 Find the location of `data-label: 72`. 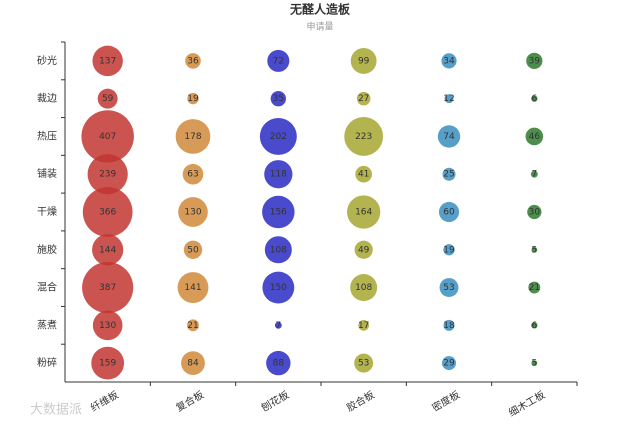

data-label: 72 is located at coordinates (278, 61).